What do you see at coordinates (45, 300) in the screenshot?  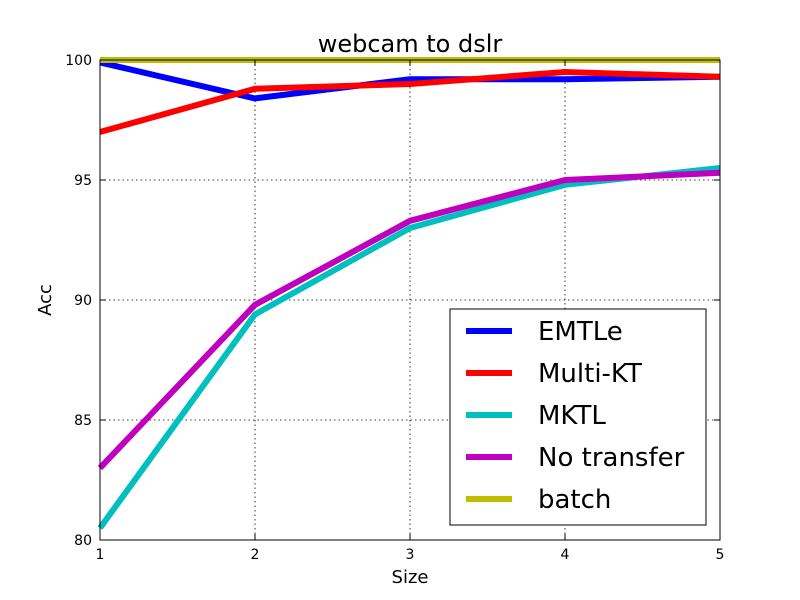 I see `y-axis-label: Acc` at bounding box center [45, 300].